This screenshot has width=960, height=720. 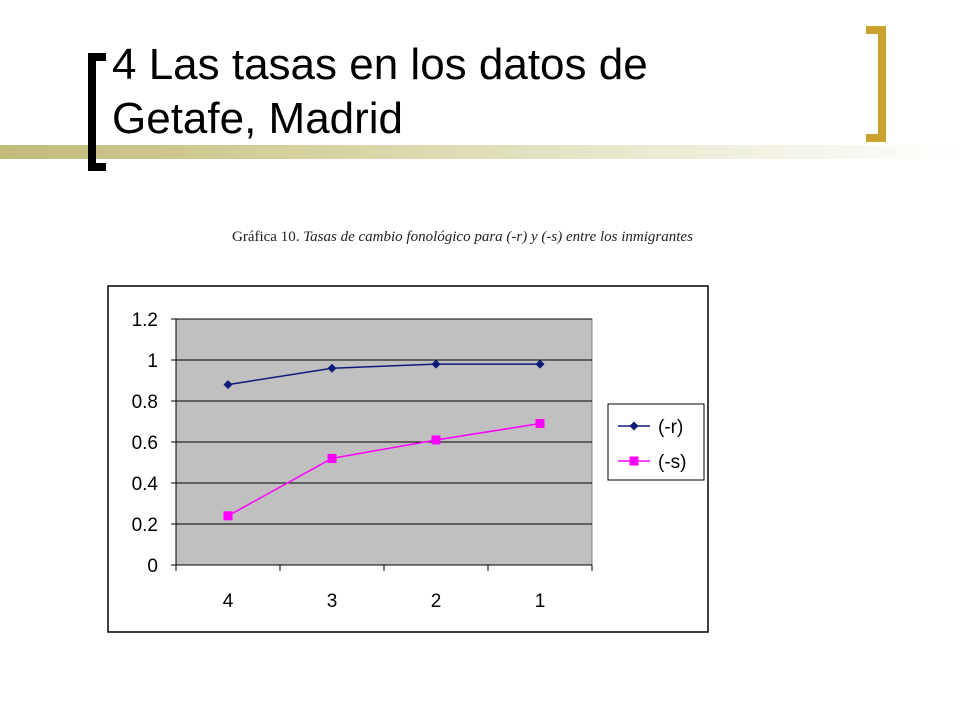 I want to click on title-accent-line, so click(x=480, y=152).